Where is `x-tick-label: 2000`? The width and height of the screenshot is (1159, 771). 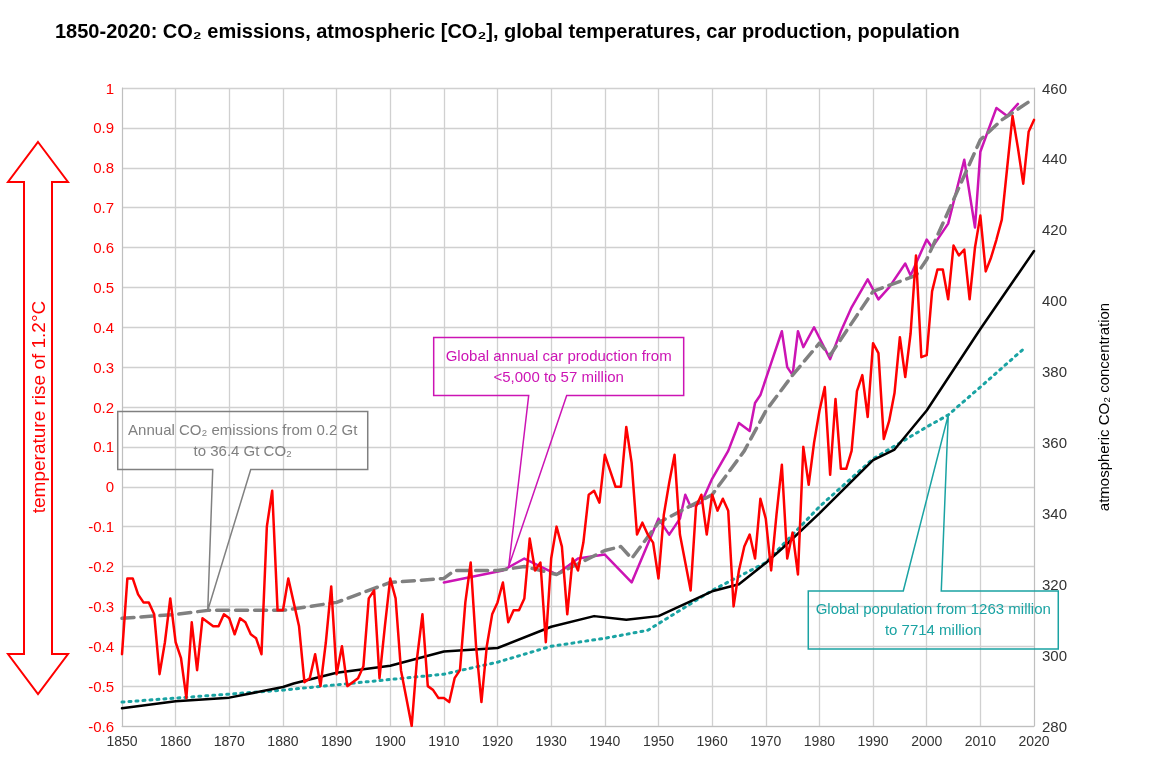 x-tick-label: 2000 is located at coordinates (927, 741).